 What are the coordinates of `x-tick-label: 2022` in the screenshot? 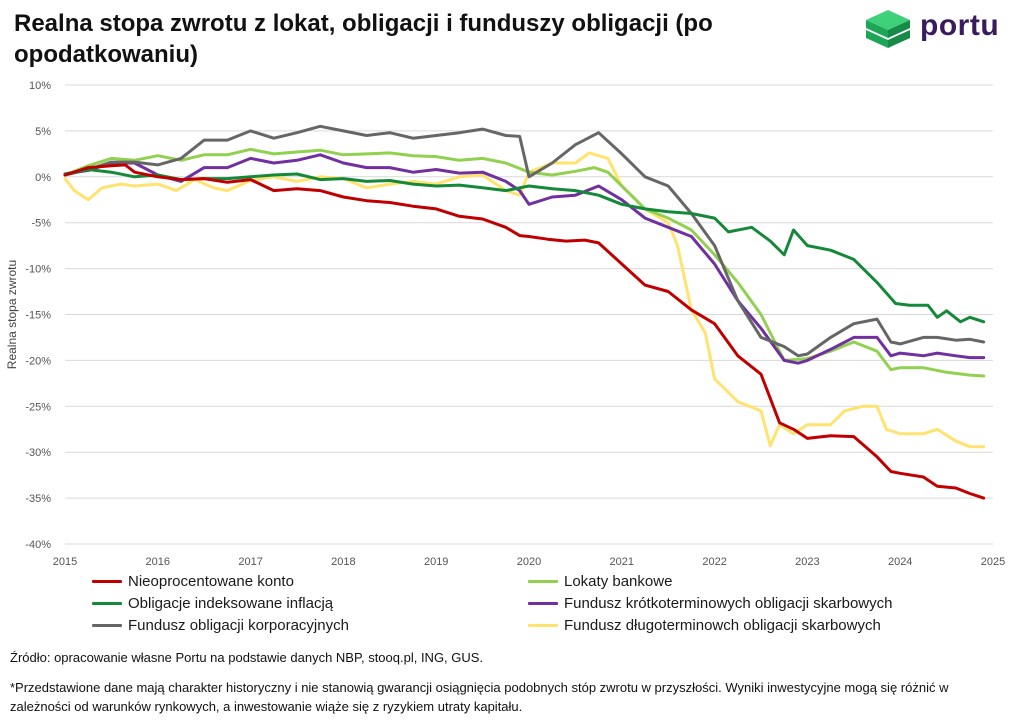 It's located at (714, 562).